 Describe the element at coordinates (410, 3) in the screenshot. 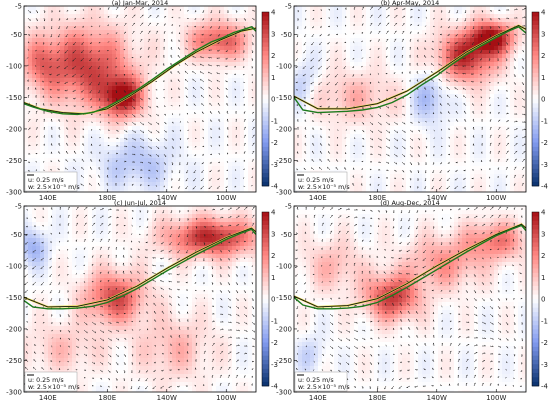

I see `panel-title: (b) Apr-May, 2014` at that location.